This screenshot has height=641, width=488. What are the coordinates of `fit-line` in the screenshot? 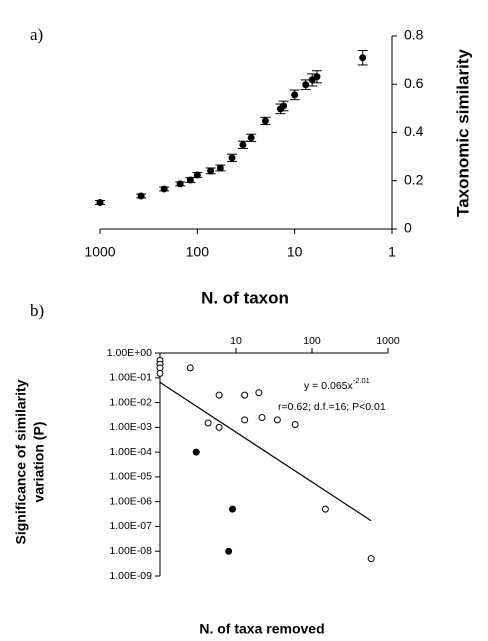 It's located at (265, 451).